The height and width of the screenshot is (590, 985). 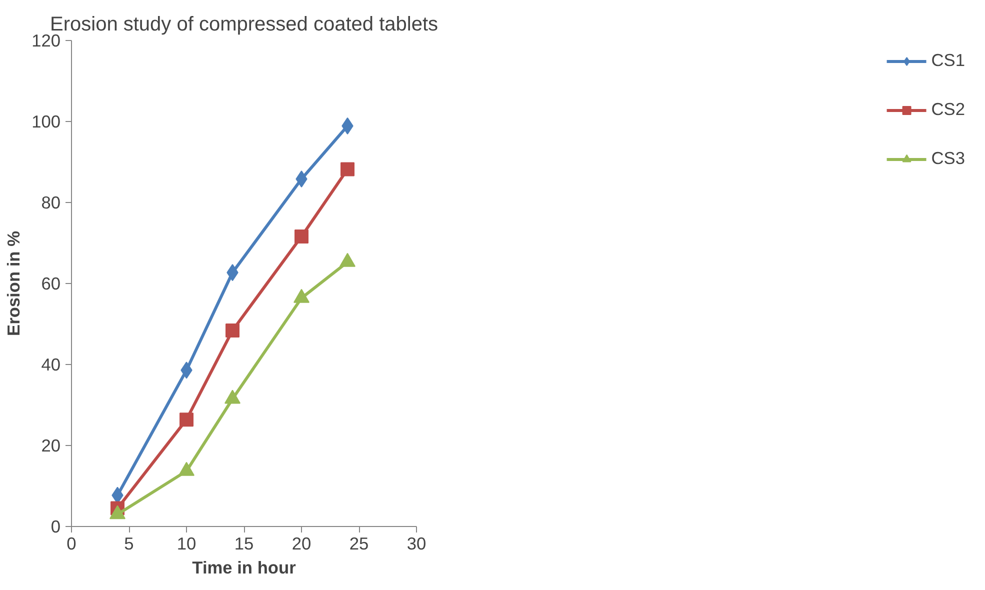 What do you see at coordinates (948, 158) in the screenshot?
I see `legend-label: CS3` at bounding box center [948, 158].